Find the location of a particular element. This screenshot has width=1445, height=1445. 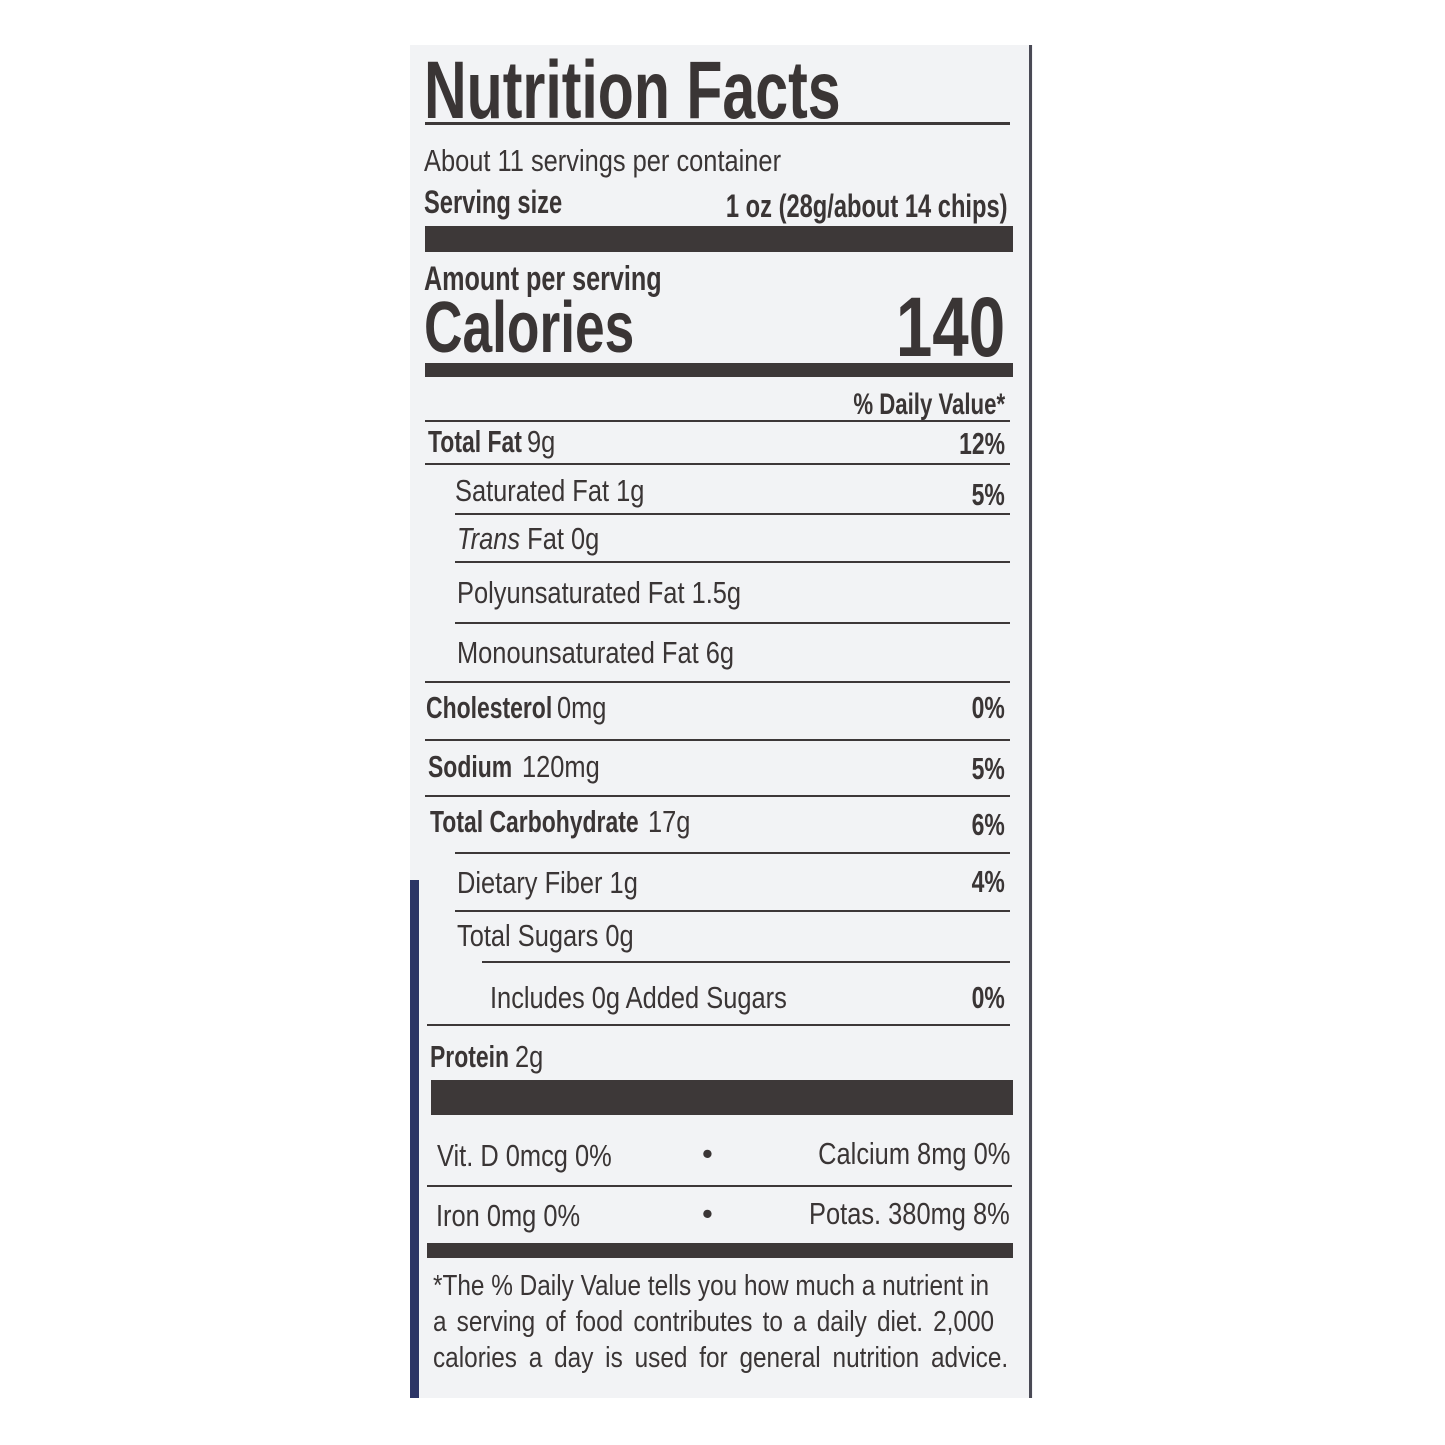

nutrient-total-fat: Total Fat 9g is located at coordinates (494, 441).